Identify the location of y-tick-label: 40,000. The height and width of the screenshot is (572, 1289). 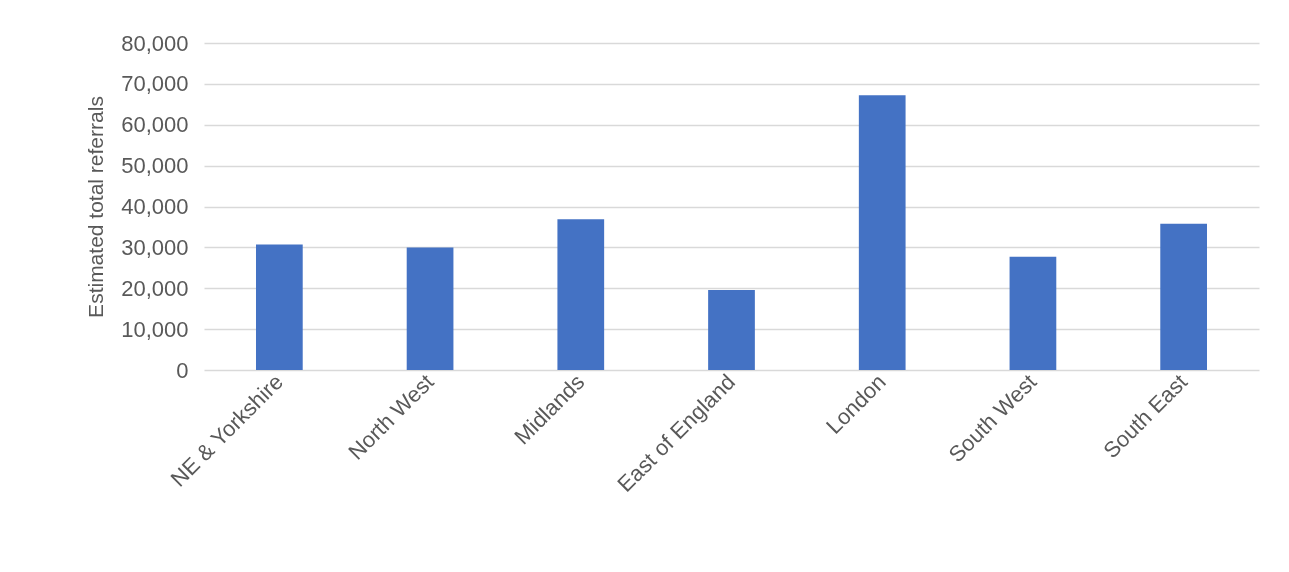
(155, 206).